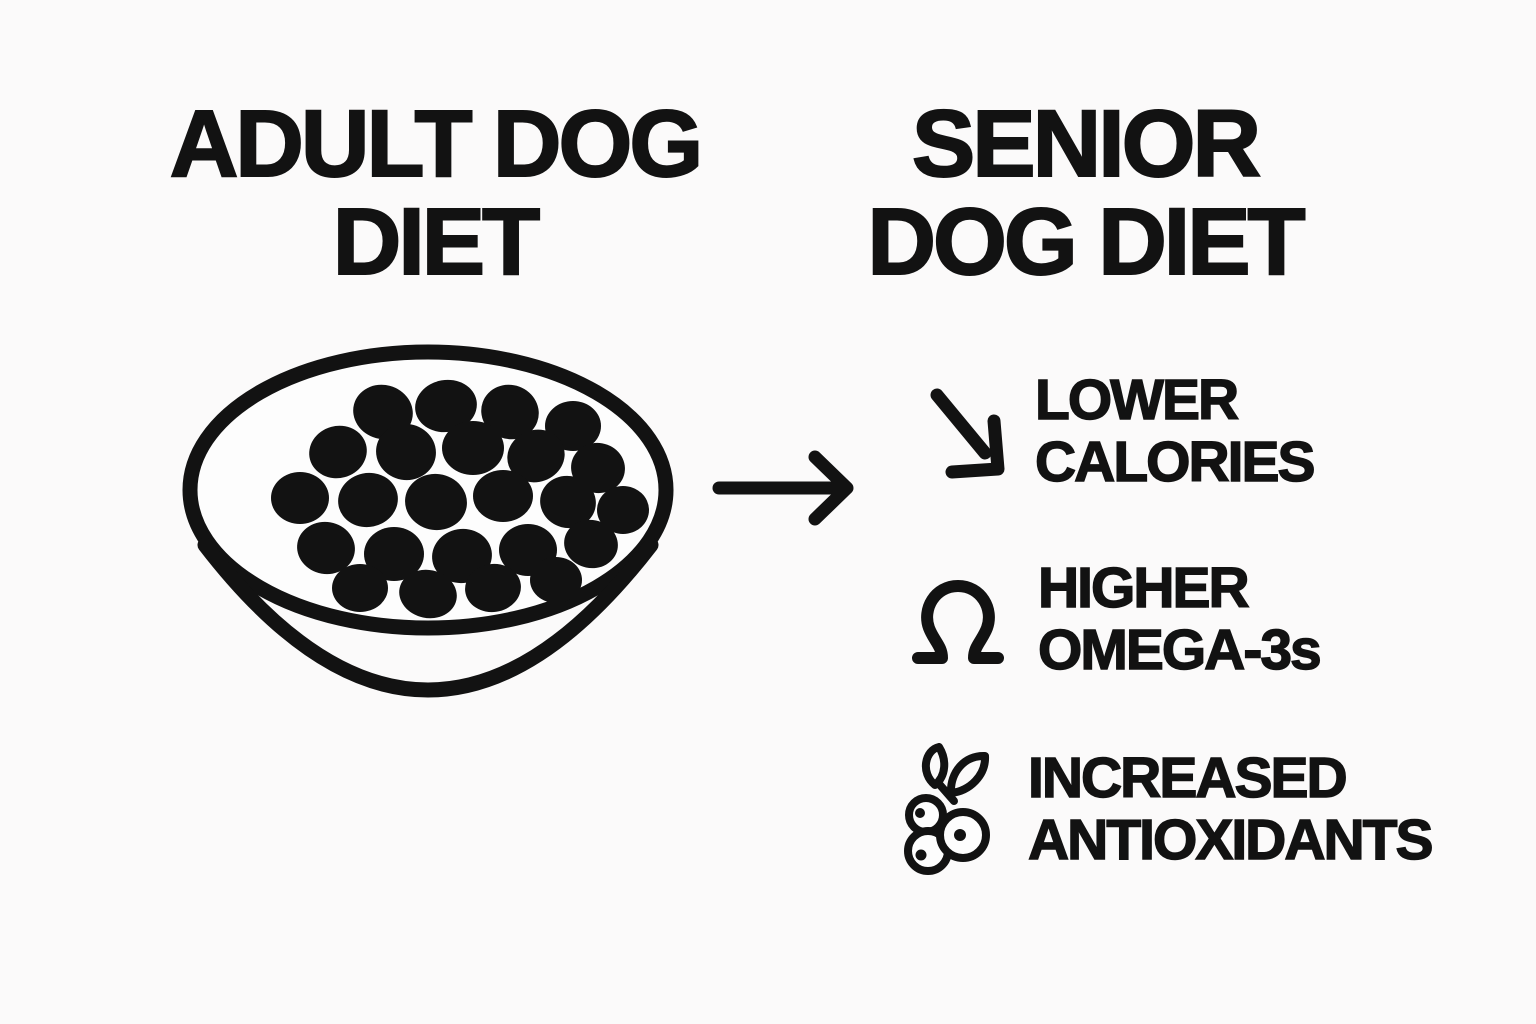 Image resolution: width=1536 pixels, height=1024 pixels. What do you see at coordinates (437, 144) in the screenshot?
I see `adult-diet-title-line1: ADULT DOG` at bounding box center [437, 144].